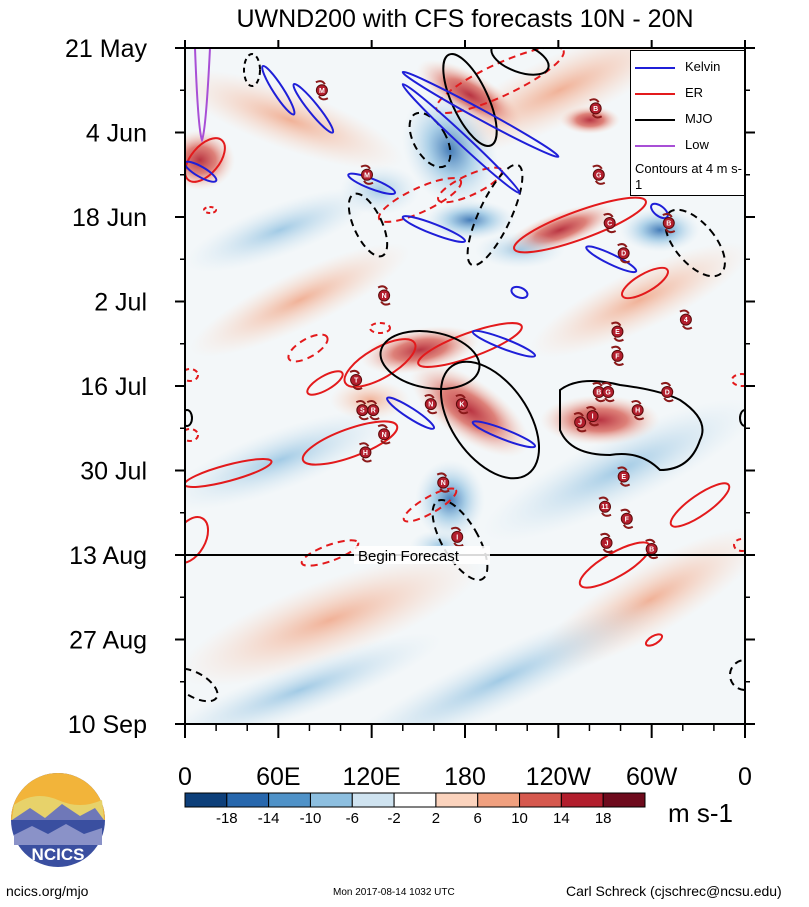 The image size is (809, 907). Describe the element at coordinates (227, 818) in the screenshot. I see `colorbar-tick-label: -18` at that location.